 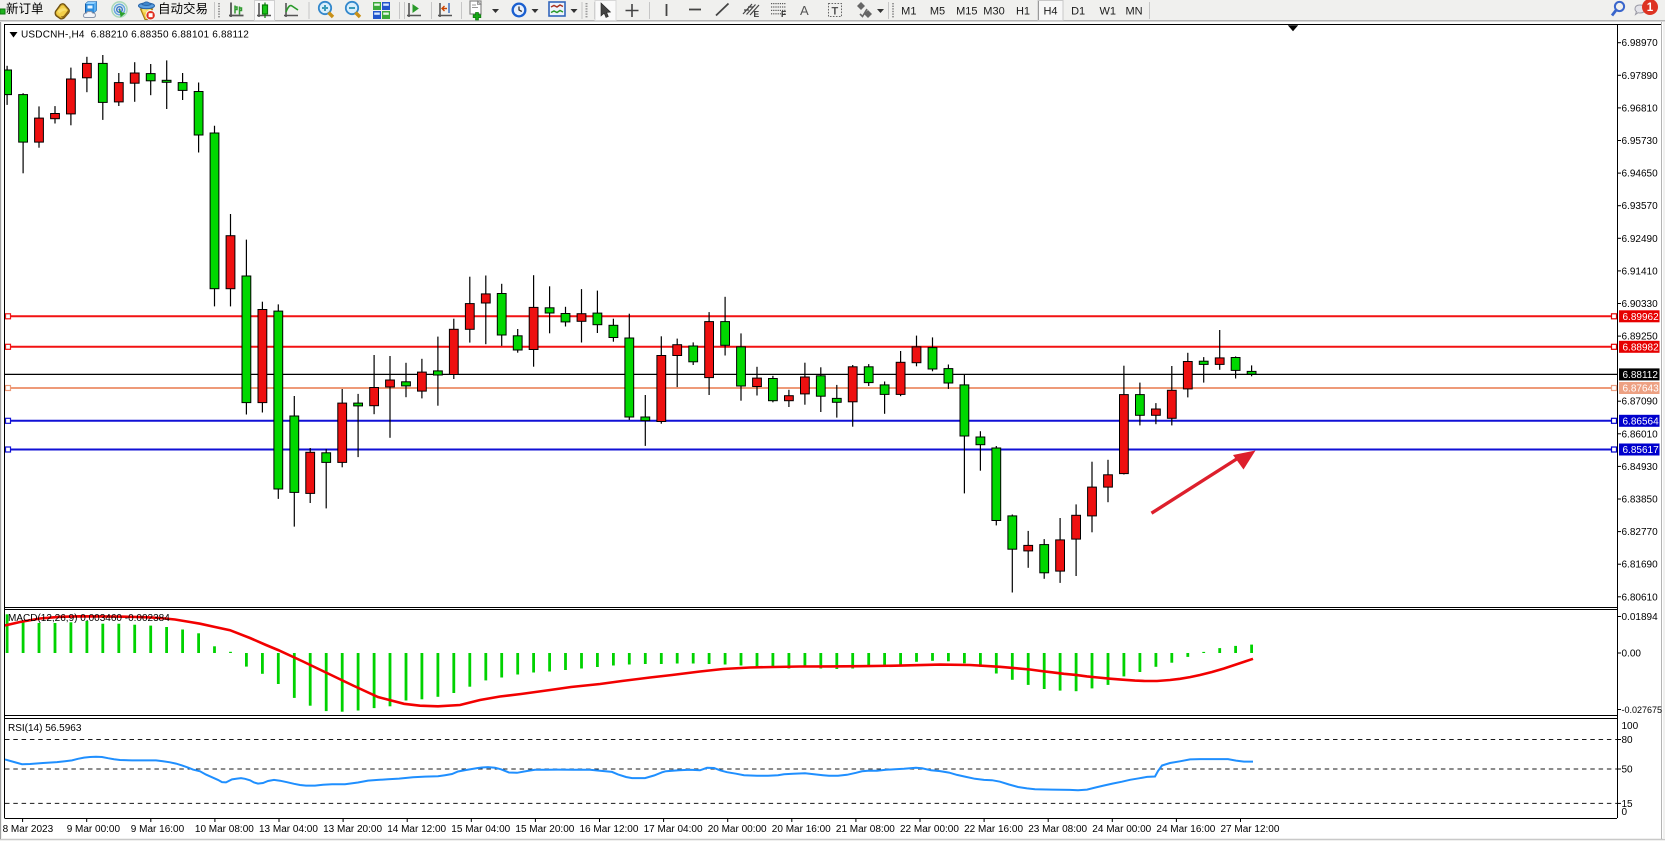 I want to click on svg-text: 22 Mar 16:00, so click(x=993, y=829).